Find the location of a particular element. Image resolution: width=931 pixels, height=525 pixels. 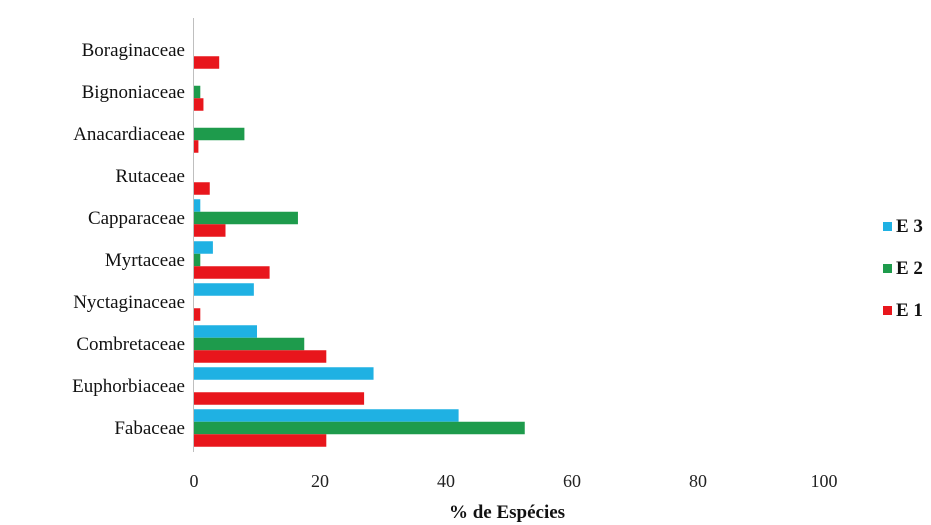

bar-e-1-anacardiaceae is located at coordinates (196, 146).